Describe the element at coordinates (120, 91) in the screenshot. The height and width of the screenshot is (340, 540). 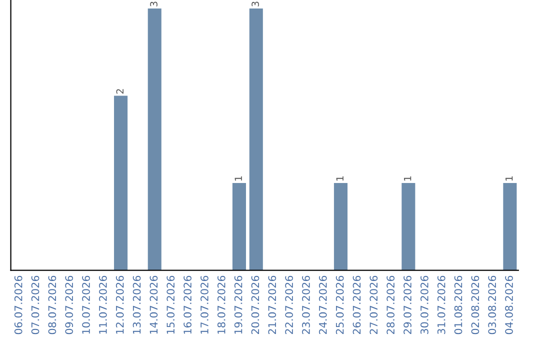
I see `data-label: 2` at that location.